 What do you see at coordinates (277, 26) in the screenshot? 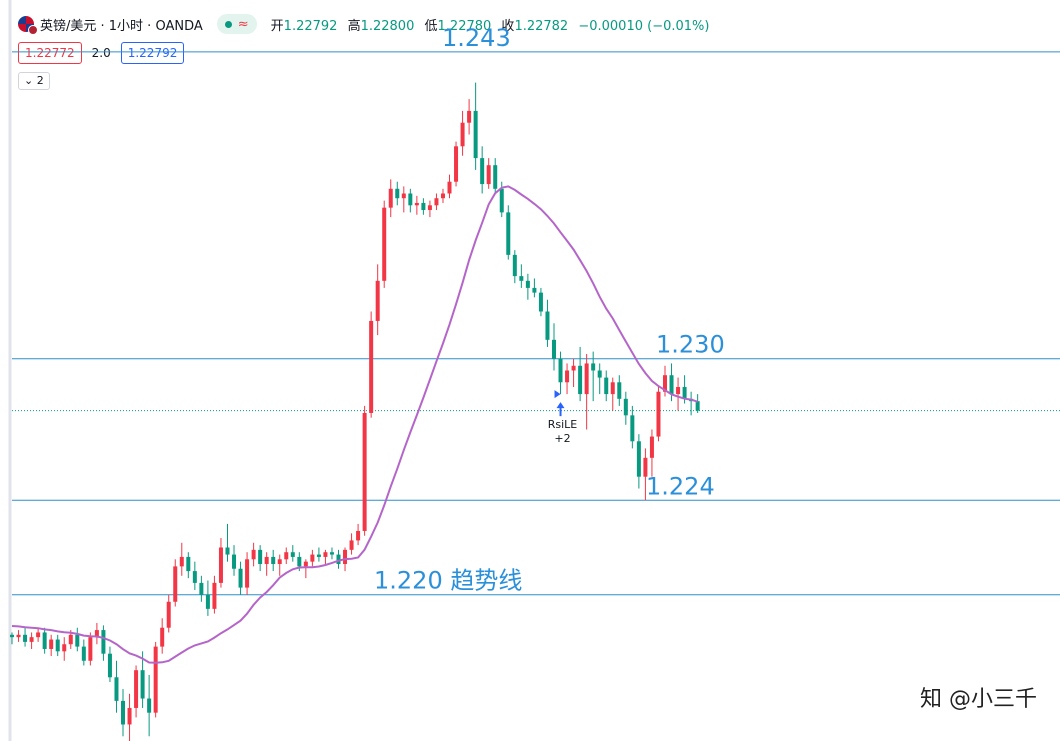
I see `open-label: 开` at bounding box center [277, 26].